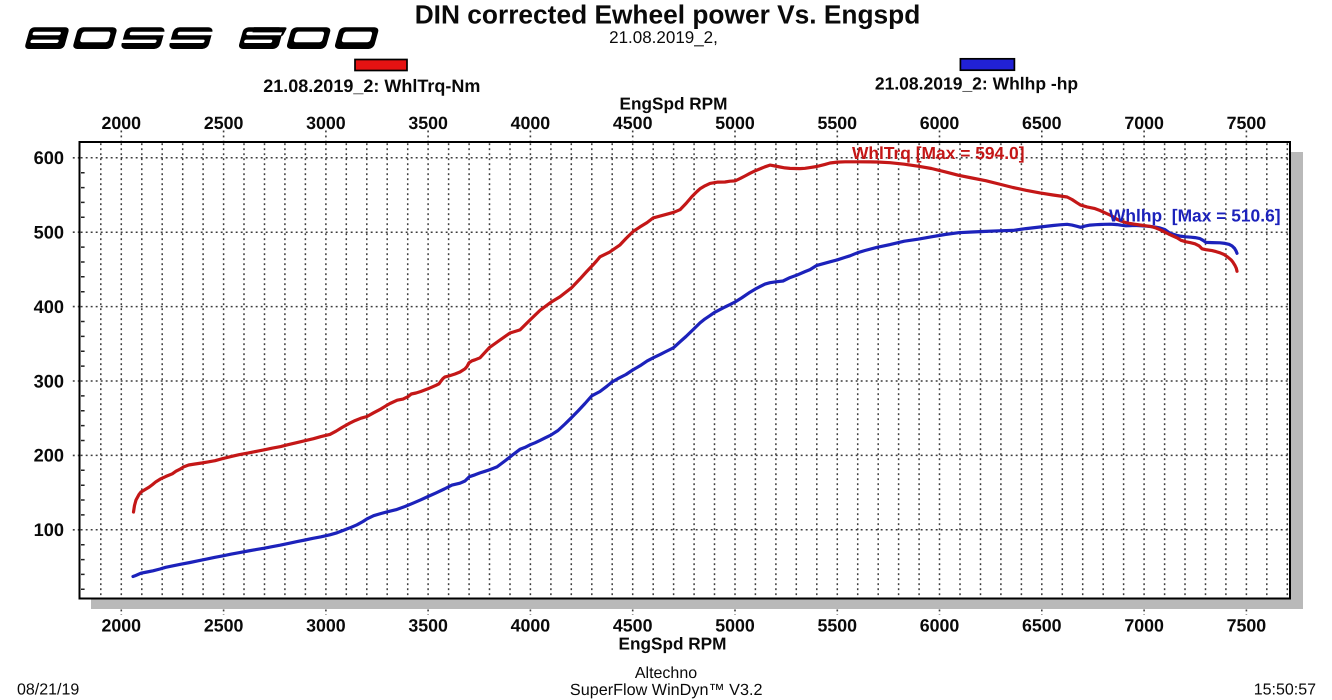 This screenshot has width=1332, height=700. What do you see at coordinates (976, 84) in the screenshot?
I see `svg-text: 21.08.2019_2: Whlhp -hp` at bounding box center [976, 84].